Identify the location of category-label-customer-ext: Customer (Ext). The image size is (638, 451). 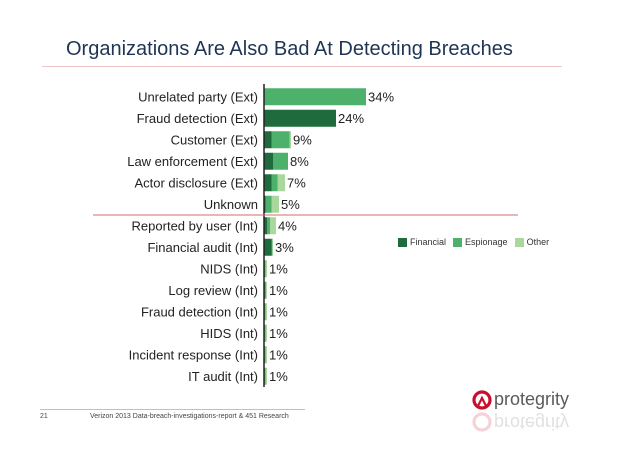
(214, 139).